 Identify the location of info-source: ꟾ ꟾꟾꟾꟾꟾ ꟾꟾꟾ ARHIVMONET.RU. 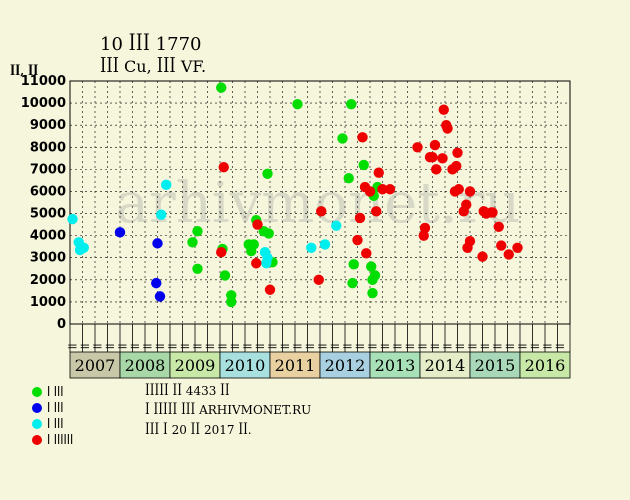
(228, 409).